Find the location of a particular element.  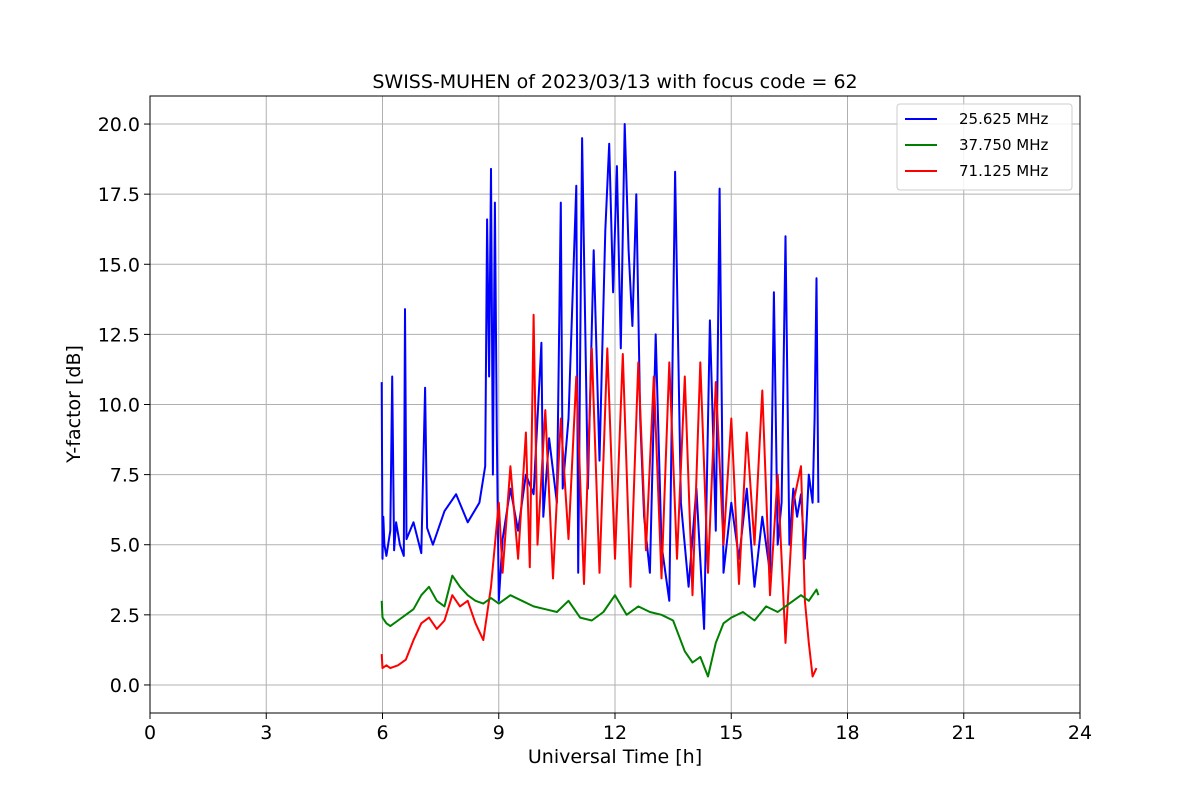

legend-label: 37.750 MHz is located at coordinates (1003, 145).